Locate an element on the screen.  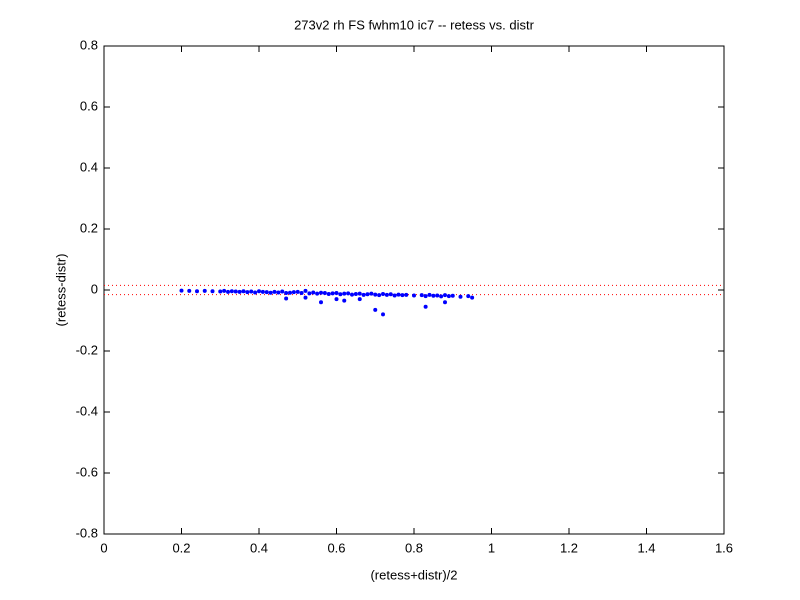
x-tick-label: 0.2 is located at coordinates (181, 547).